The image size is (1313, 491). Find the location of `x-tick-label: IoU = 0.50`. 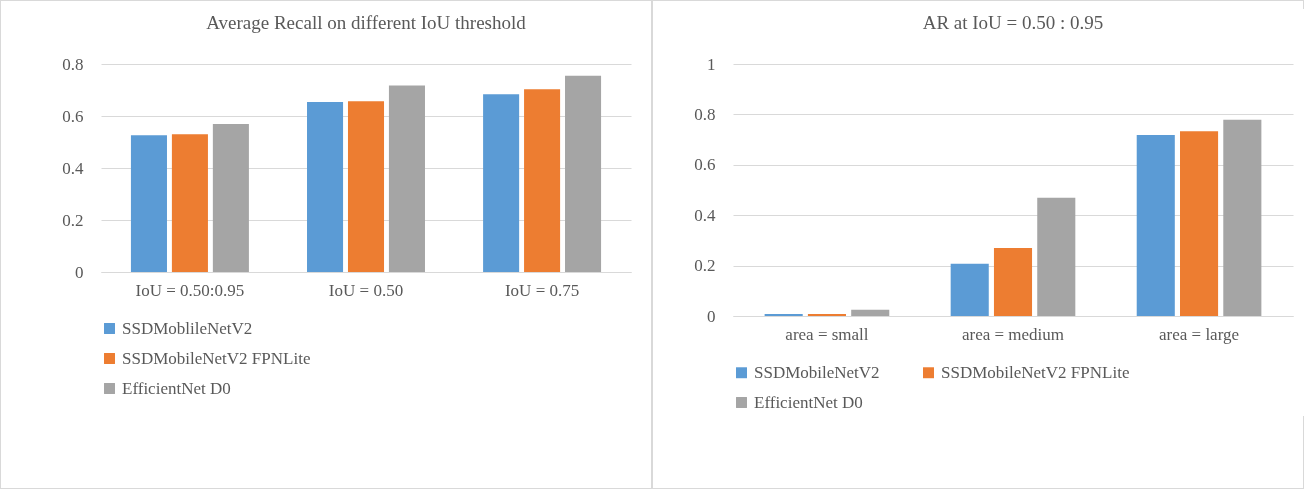

x-tick-label: IoU = 0.50 is located at coordinates (366, 290).